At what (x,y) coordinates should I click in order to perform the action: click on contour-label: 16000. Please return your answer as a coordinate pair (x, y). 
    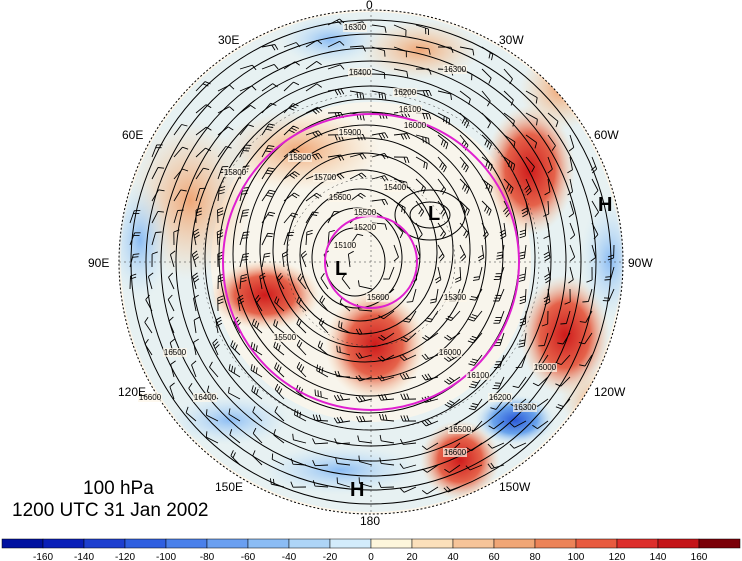
    Looking at the image, I should click on (450, 352).